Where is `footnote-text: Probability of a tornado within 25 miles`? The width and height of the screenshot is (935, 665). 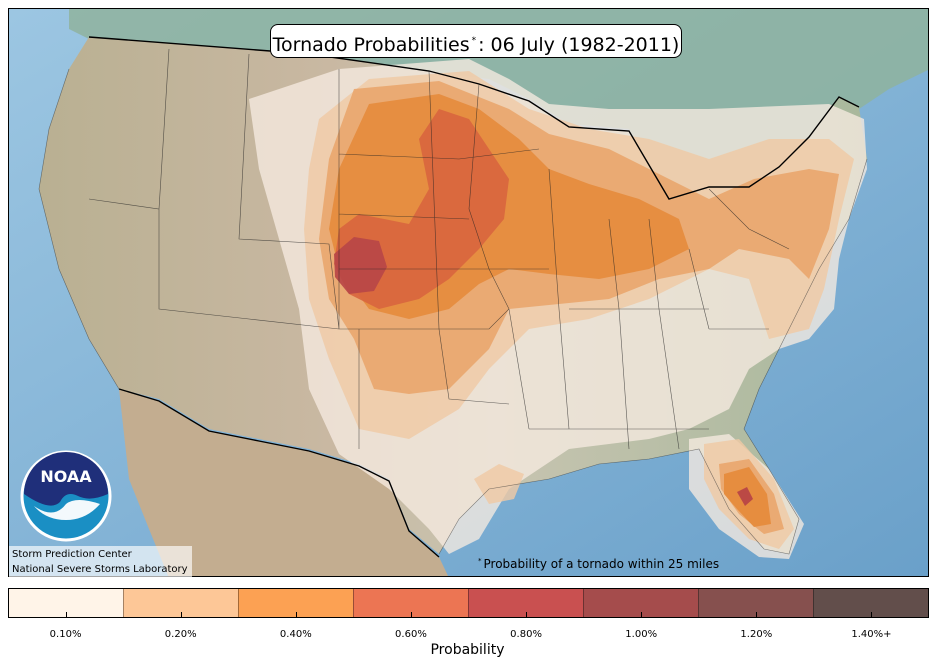 footnote-text: Probability of a tornado within 25 miles is located at coordinates (601, 564).